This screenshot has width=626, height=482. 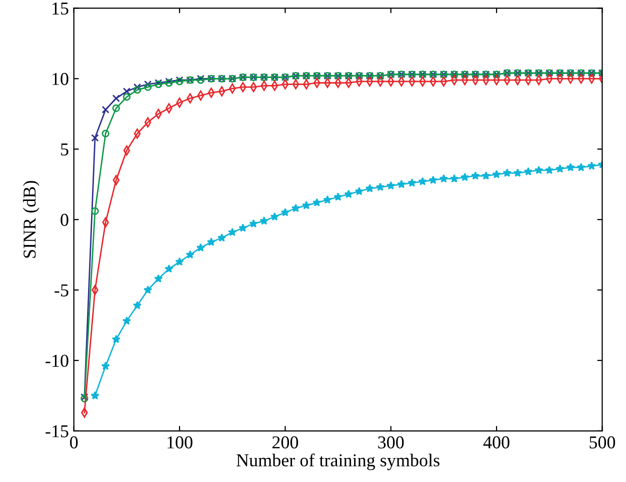 What do you see at coordinates (31, 219) in the screenshot?
I see `y-axis-title: SINR (dB)` at bounding box center [31, 219].